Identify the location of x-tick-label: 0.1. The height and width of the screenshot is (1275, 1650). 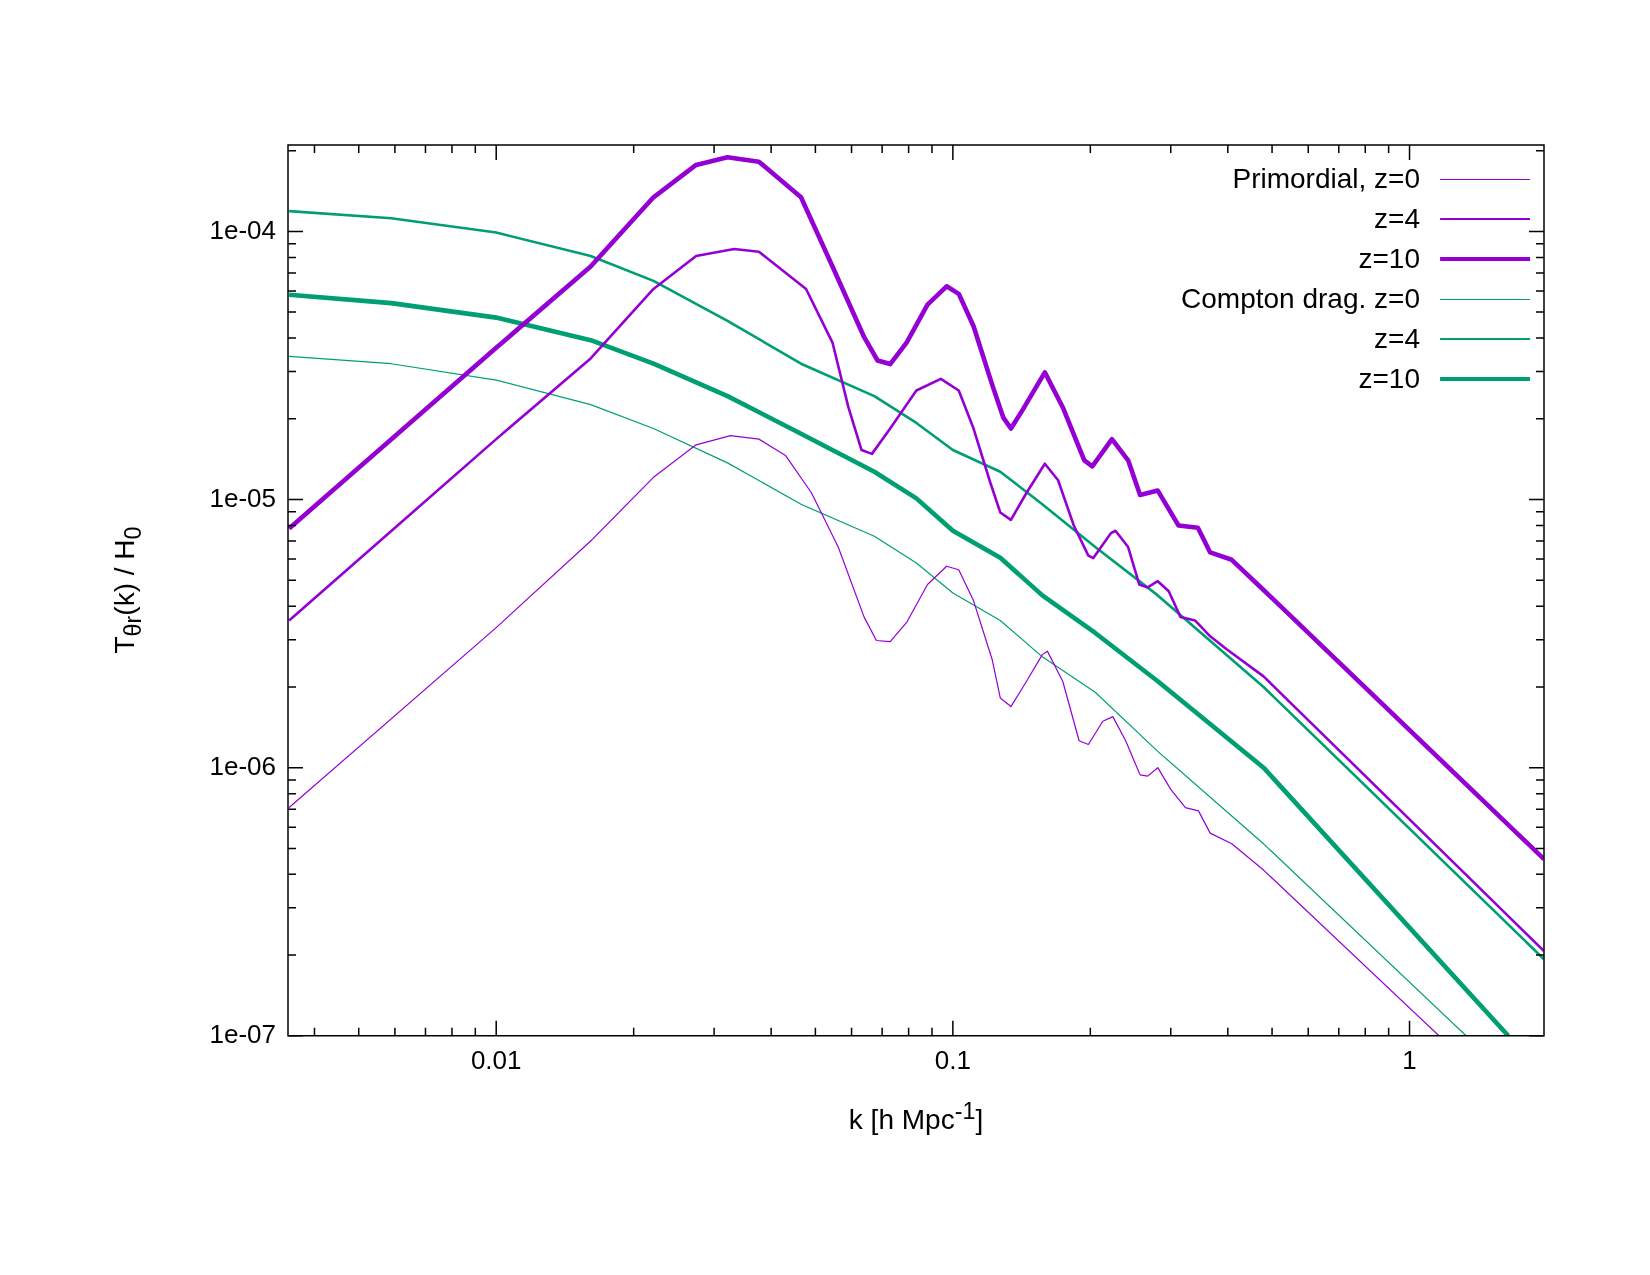
(952, 1059).